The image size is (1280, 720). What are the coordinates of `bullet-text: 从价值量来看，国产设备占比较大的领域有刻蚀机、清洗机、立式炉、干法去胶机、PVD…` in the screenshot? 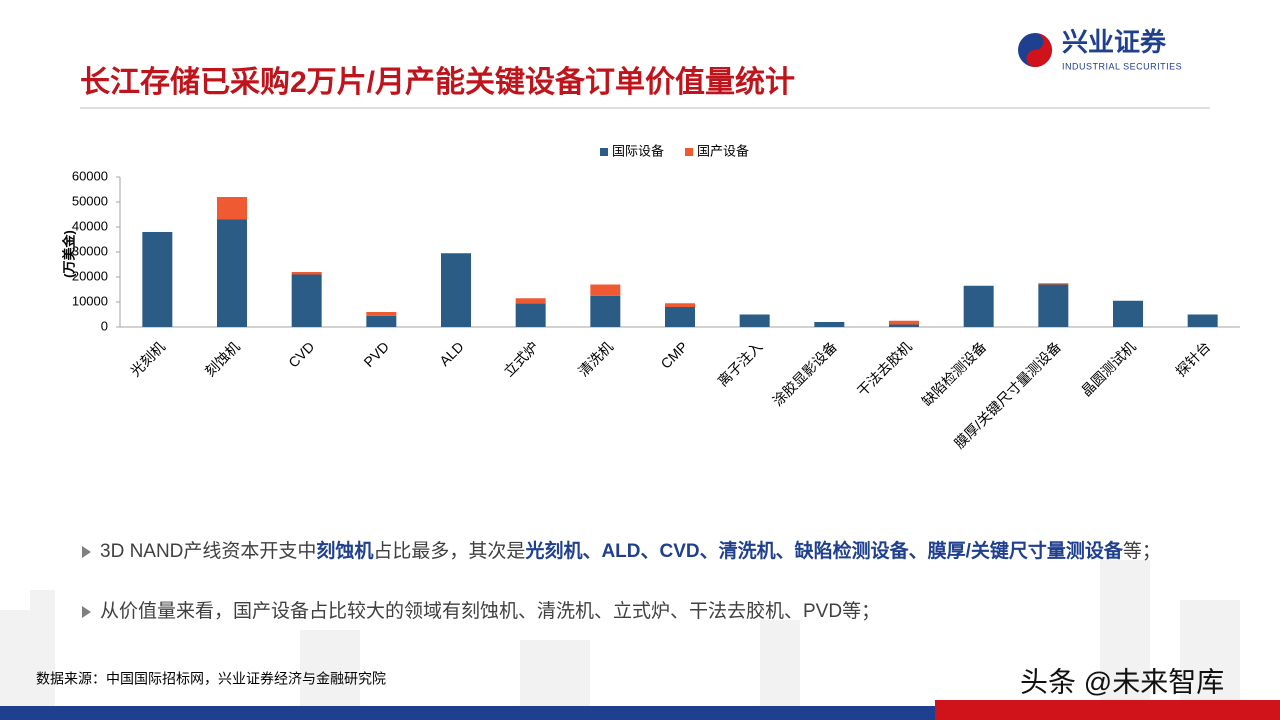 It's located at (490, 611).